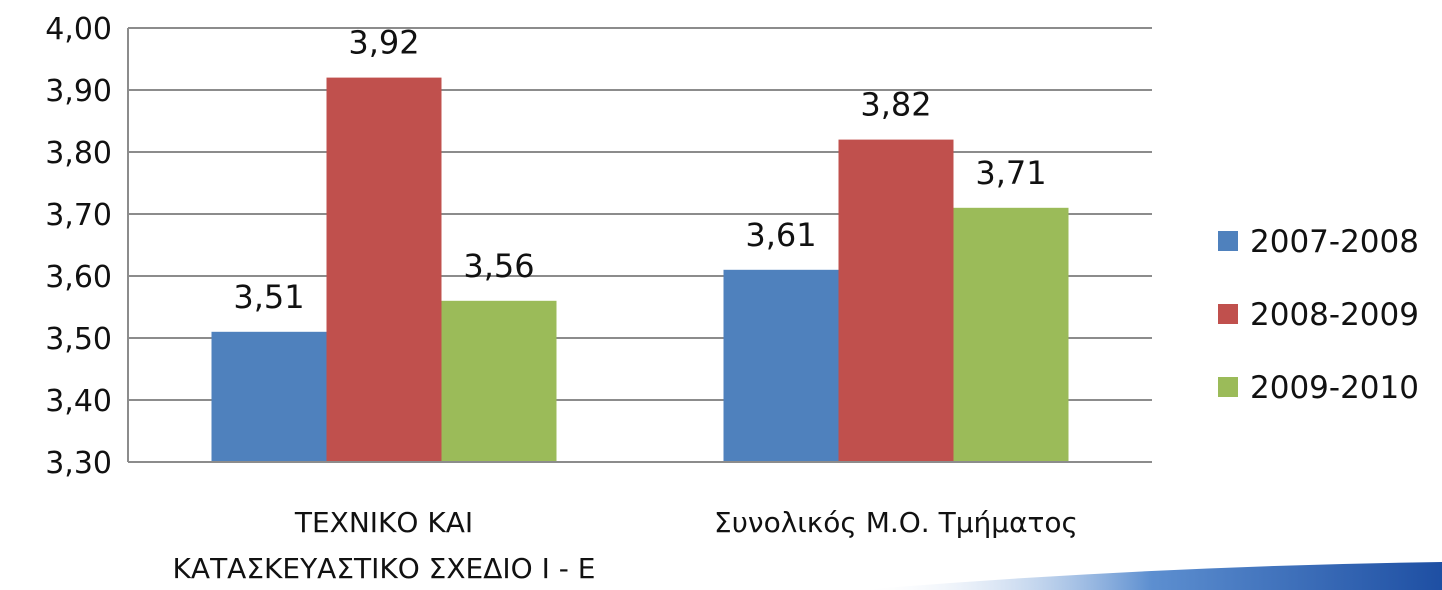  I want to click on y-tick-label: 3,70, so click(78, 215).